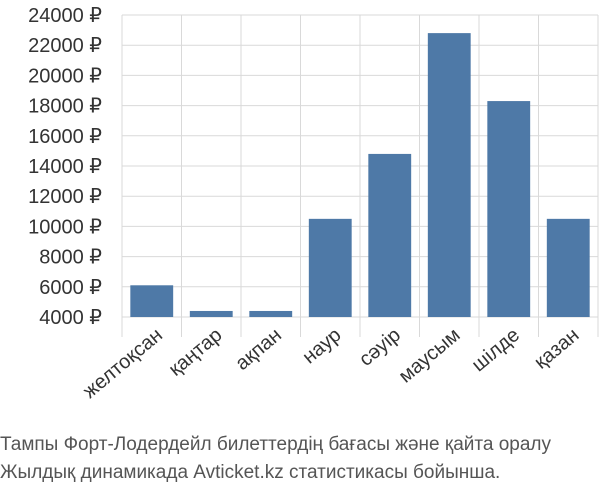 Image resolution: width=600 pixels, height=500 pixels. I want to click on y-tick-label: 6000 ₽, so click(70, 288).